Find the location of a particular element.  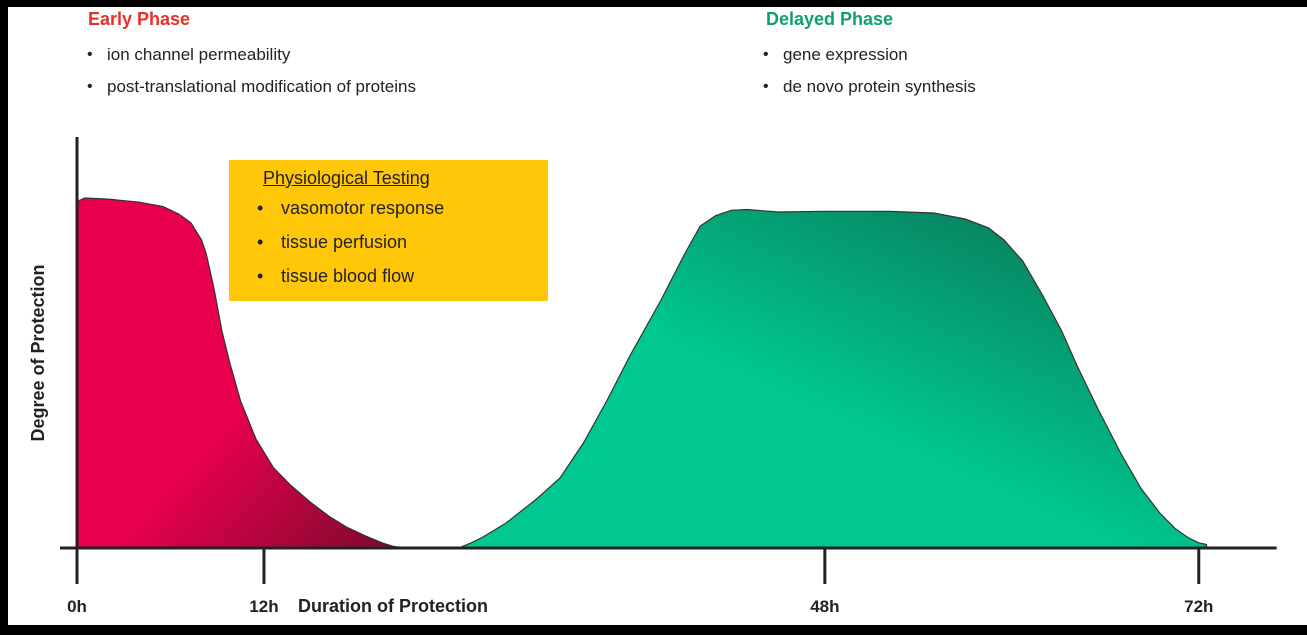

physiological-testing-item: tissue blood flow is located at coordinates (402, 276).